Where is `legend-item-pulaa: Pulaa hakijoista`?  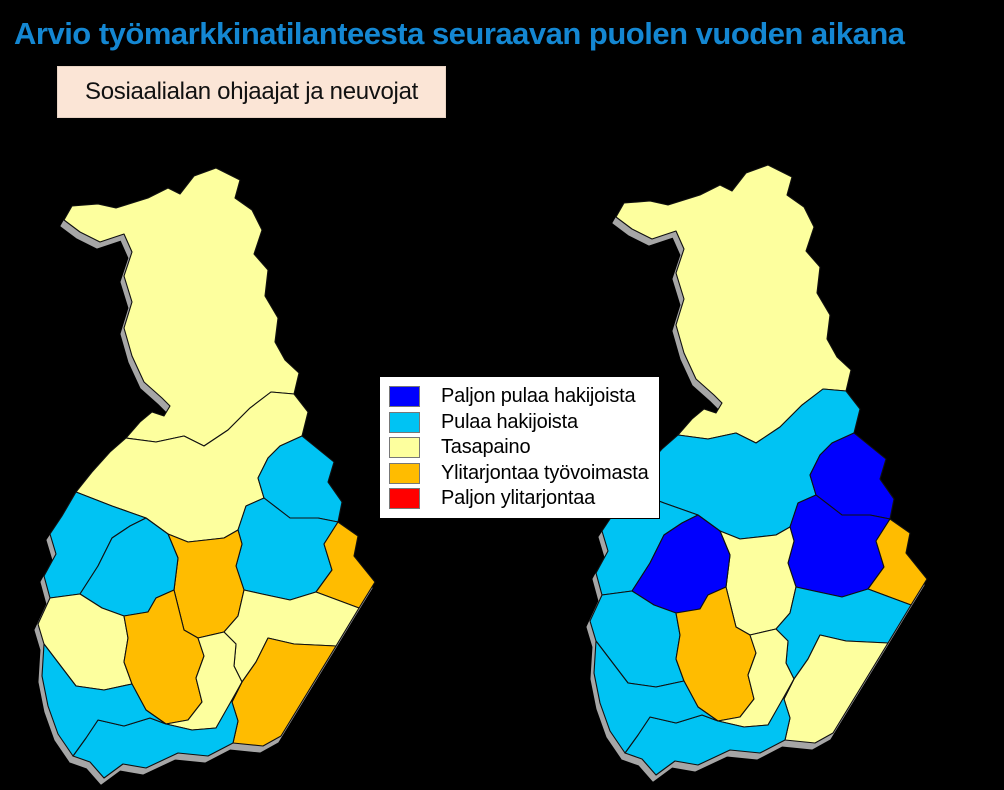
legend-item-pulaa: Pulaa hakijoista is located at coordinates (524, 423).